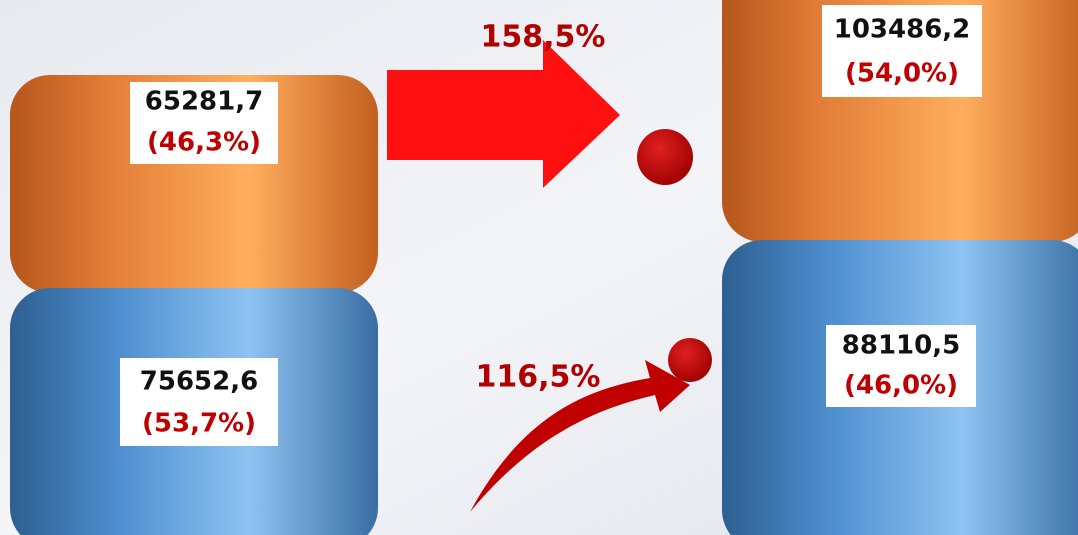 Image resolution: width=1078 pixels, height=535 pixels. What do you see at coordinates (901, 386) in the screenshot?
I see `share: (46,0%)` at bounding box center [901, 386].